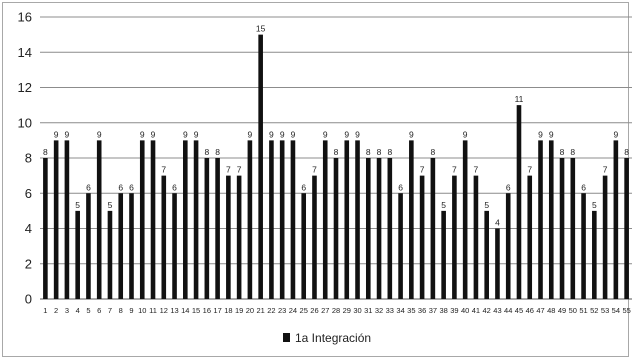 The height and width of the screenshot is (361, 633). I want to click on x-tick-label: 6, so click(99, 310).